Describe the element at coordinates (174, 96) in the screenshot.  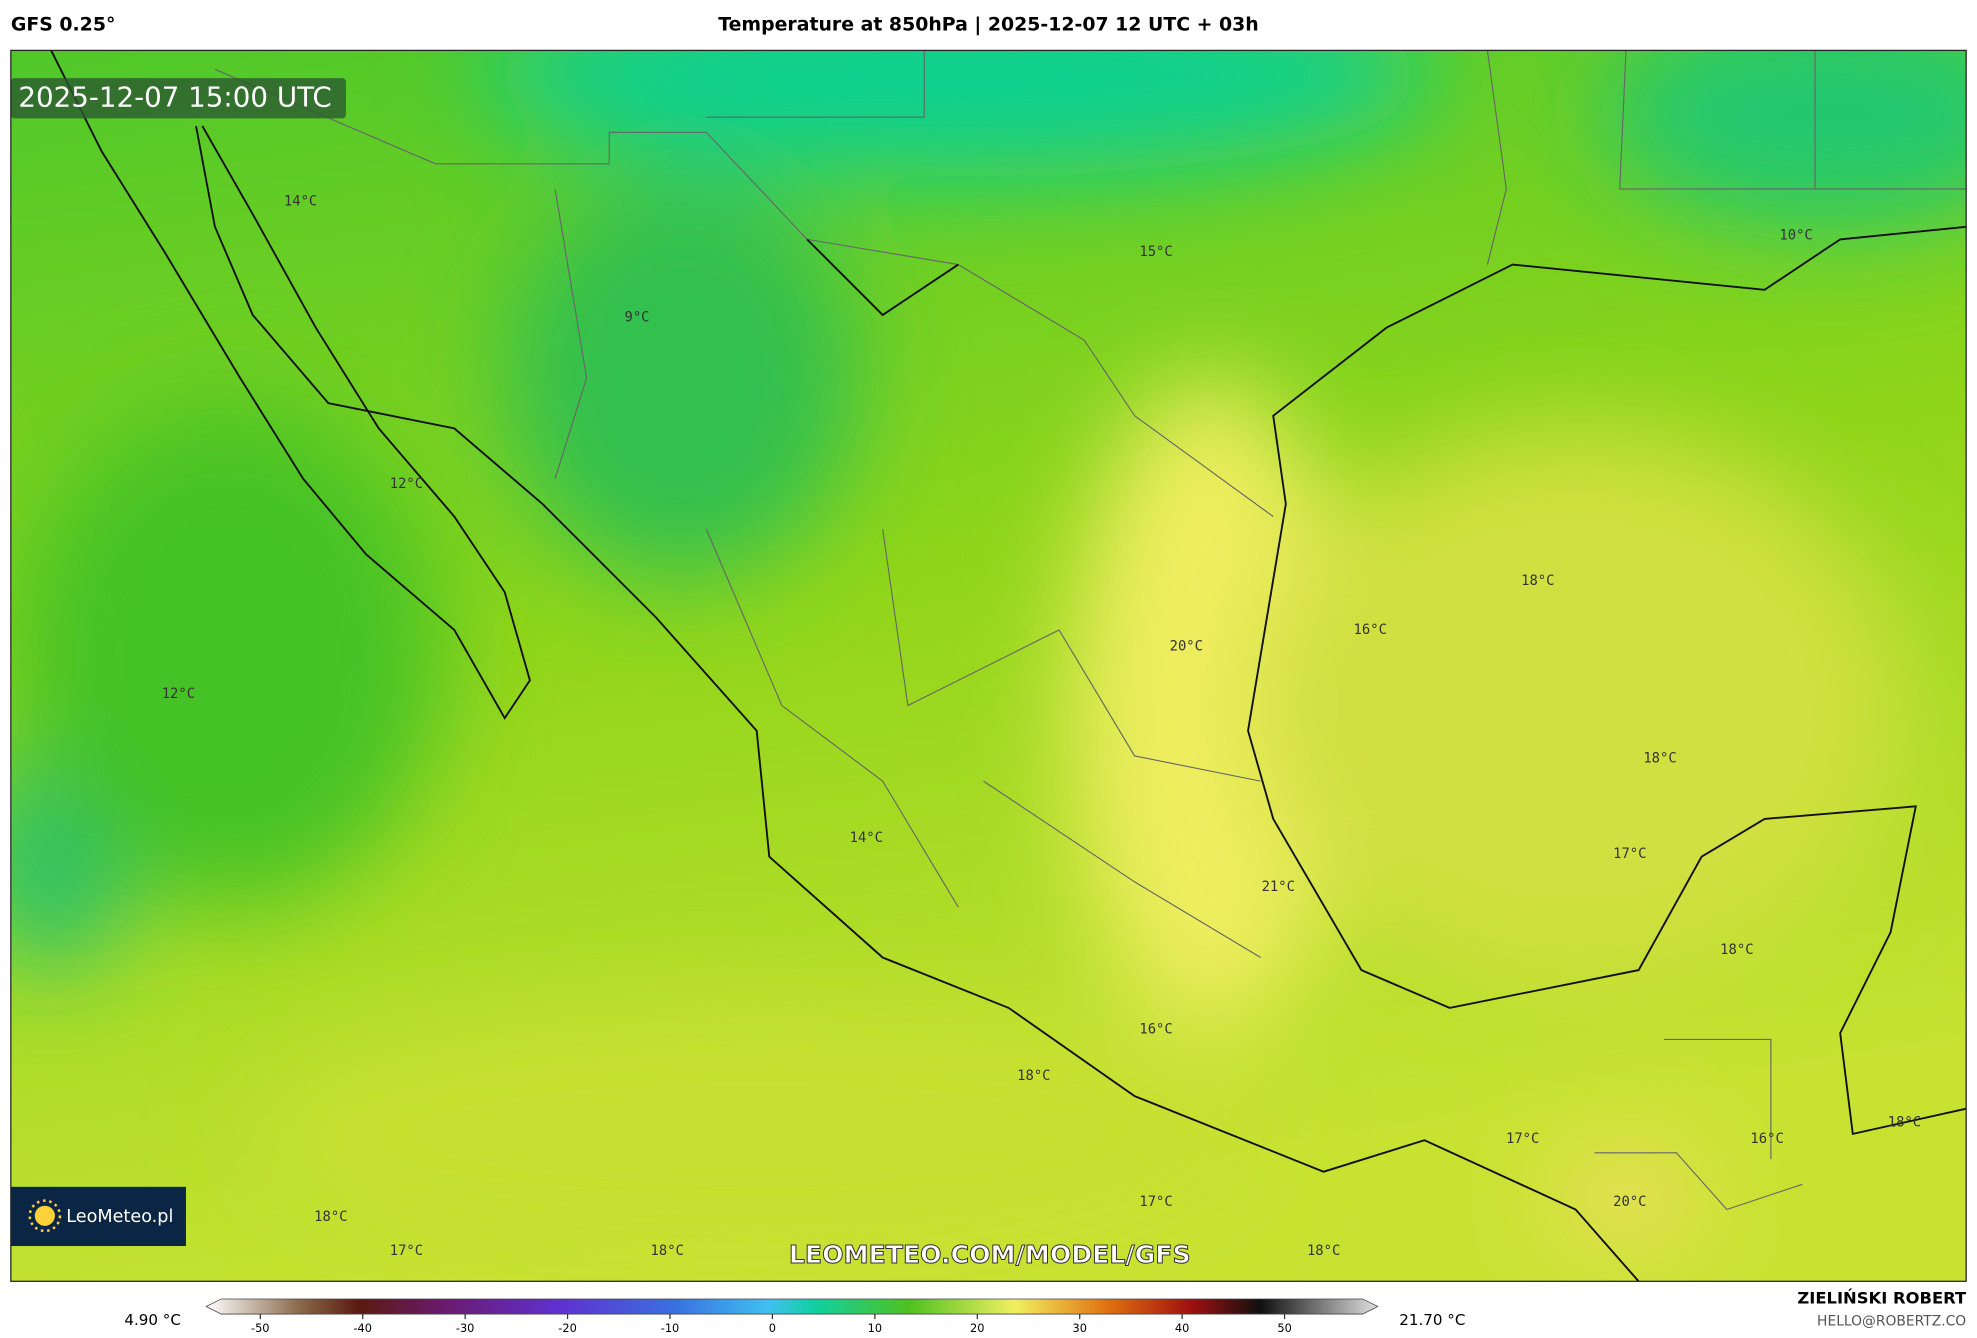
I see `timestamp: 2025-12-07 15:00 UTC` at that location.